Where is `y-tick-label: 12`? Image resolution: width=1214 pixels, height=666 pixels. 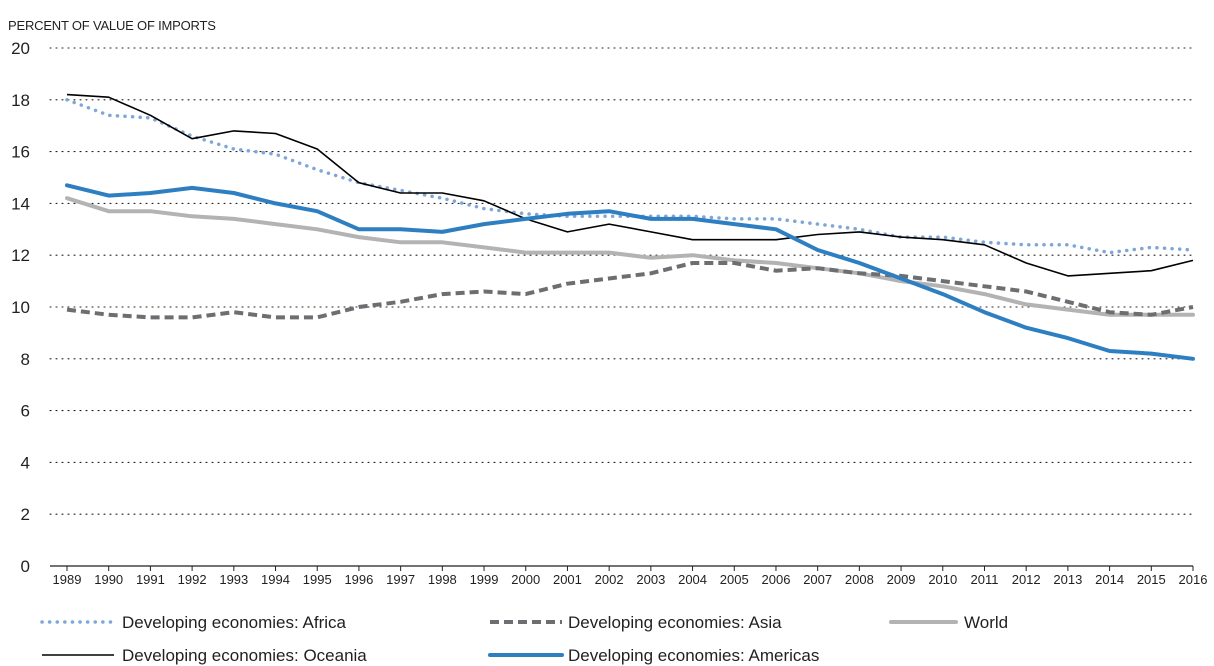 y-tick-label: 12 is located at coordinates (20, 255).